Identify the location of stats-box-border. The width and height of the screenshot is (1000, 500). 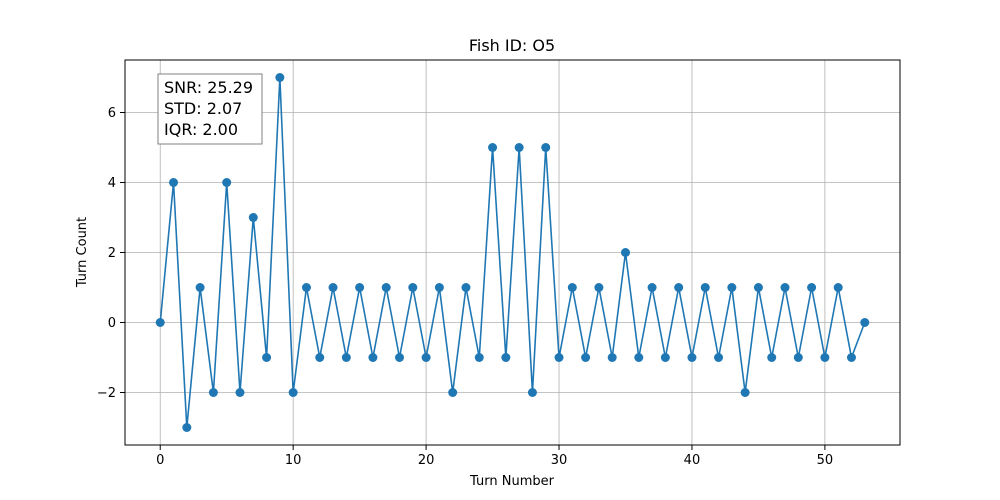
(210, 109).